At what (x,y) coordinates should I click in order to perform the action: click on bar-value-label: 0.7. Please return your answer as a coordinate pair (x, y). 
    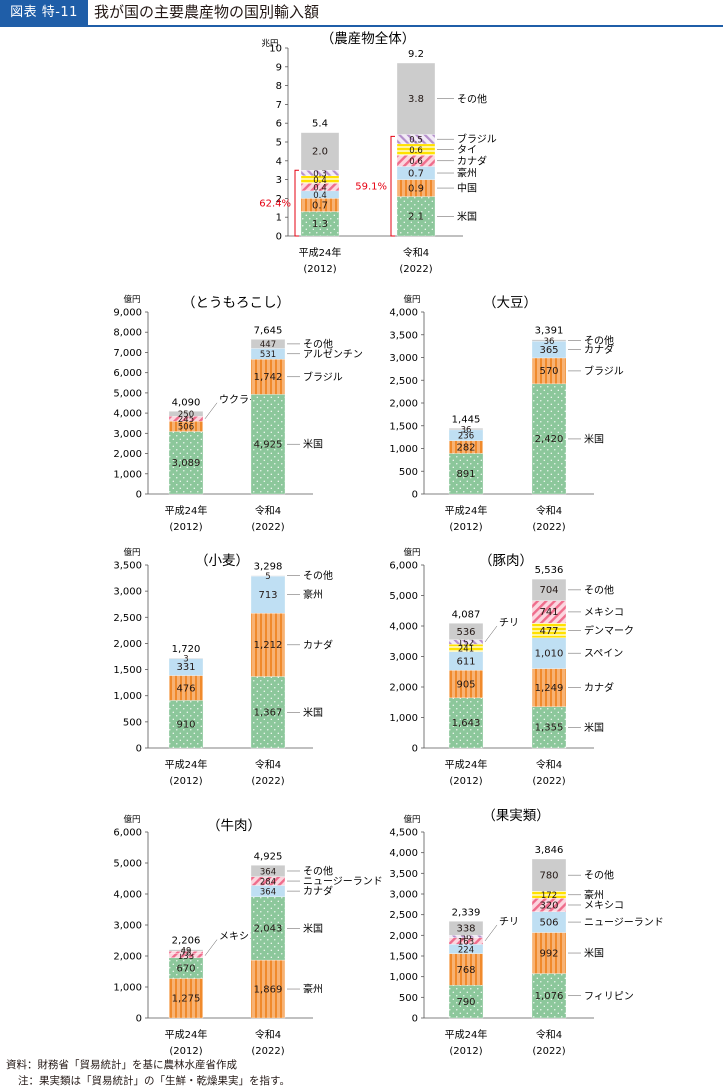
    Looking at the image, I should click on (320, 205).